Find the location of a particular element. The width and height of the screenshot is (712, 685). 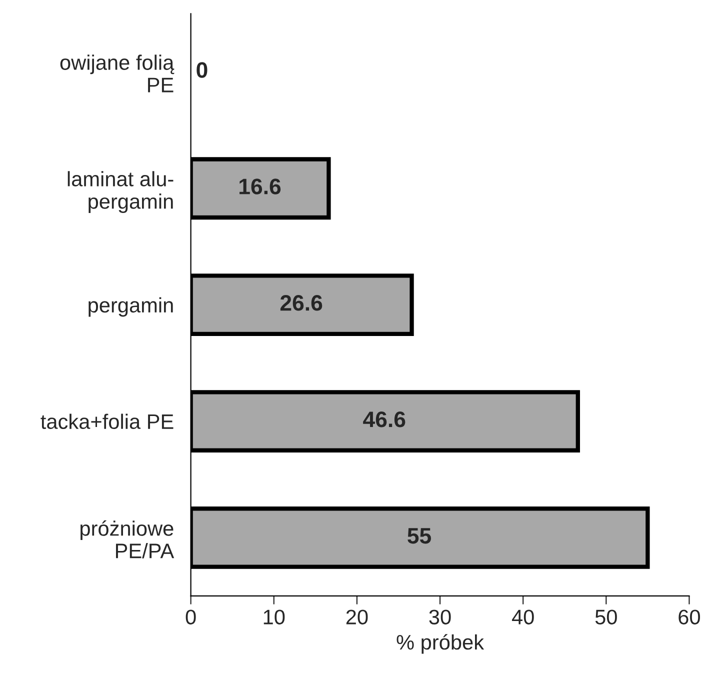

data-label: 55 is located at coordinates (419, 536).